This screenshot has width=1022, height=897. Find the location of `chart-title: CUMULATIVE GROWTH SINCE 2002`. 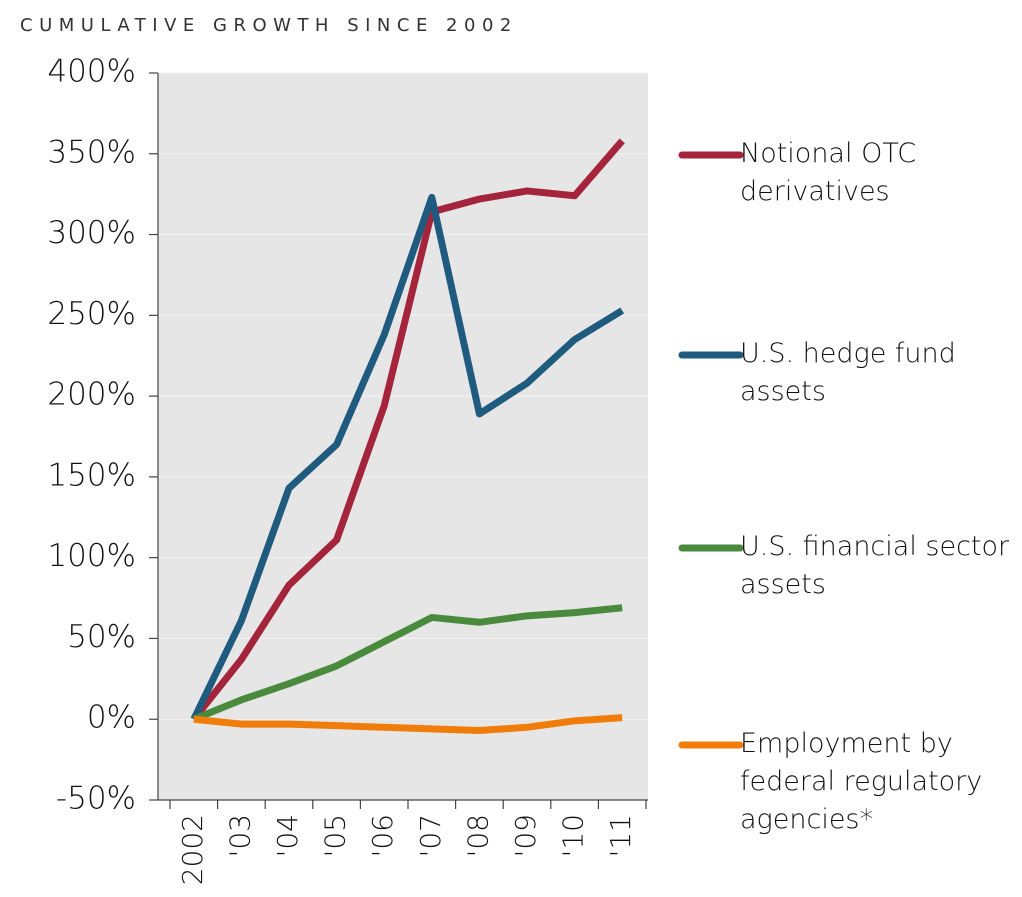

chart-title: CUMULATIVE GROWTH SINCE 2002 is located at coordinates (269, 25).